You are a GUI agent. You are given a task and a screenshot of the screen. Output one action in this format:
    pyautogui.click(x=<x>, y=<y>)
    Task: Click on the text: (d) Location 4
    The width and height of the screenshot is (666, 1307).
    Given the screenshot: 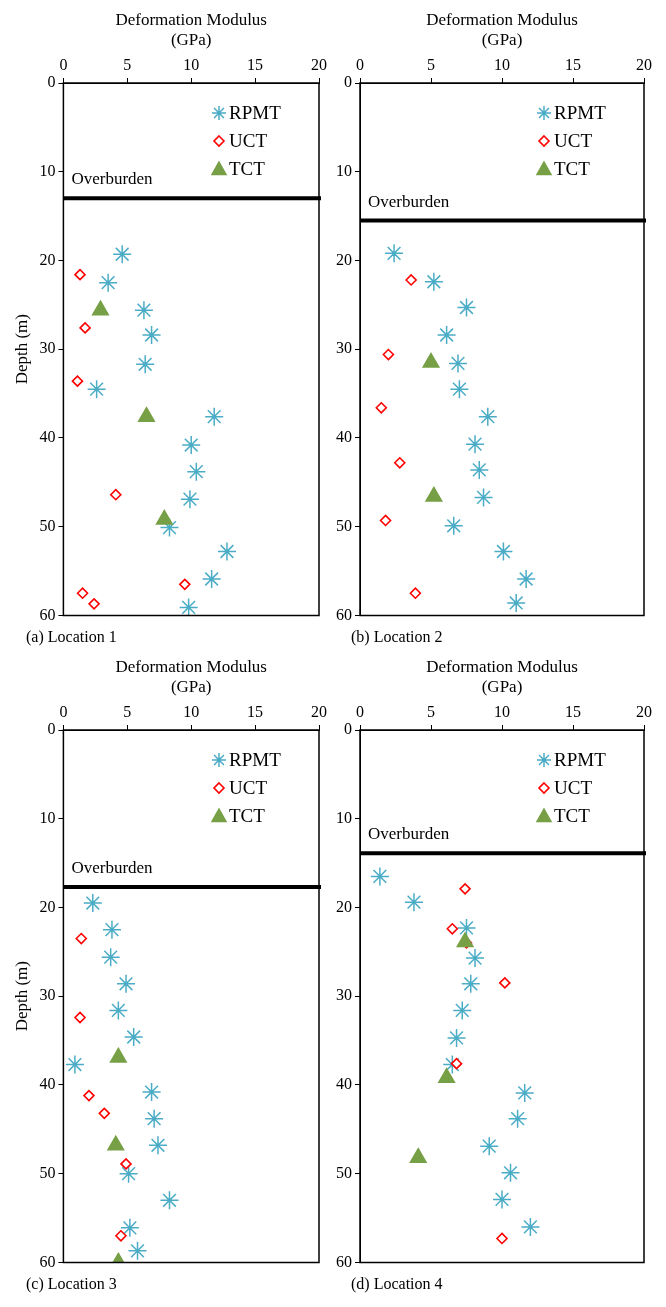 What is the action you would take?
    pyautogui.click(x=397, y=1284)
    